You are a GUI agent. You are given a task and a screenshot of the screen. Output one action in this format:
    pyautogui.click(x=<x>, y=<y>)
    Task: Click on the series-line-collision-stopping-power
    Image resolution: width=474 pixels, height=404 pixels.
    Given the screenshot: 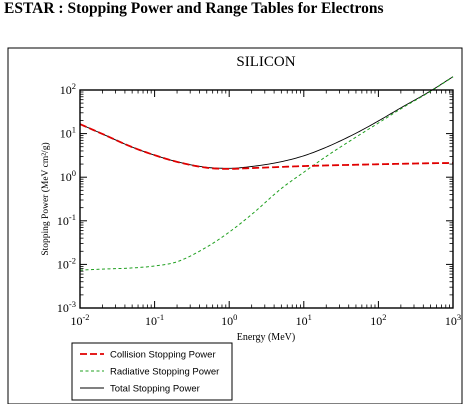 What is the action you would take?
    pyautogui.click(x=266, y=146)
    